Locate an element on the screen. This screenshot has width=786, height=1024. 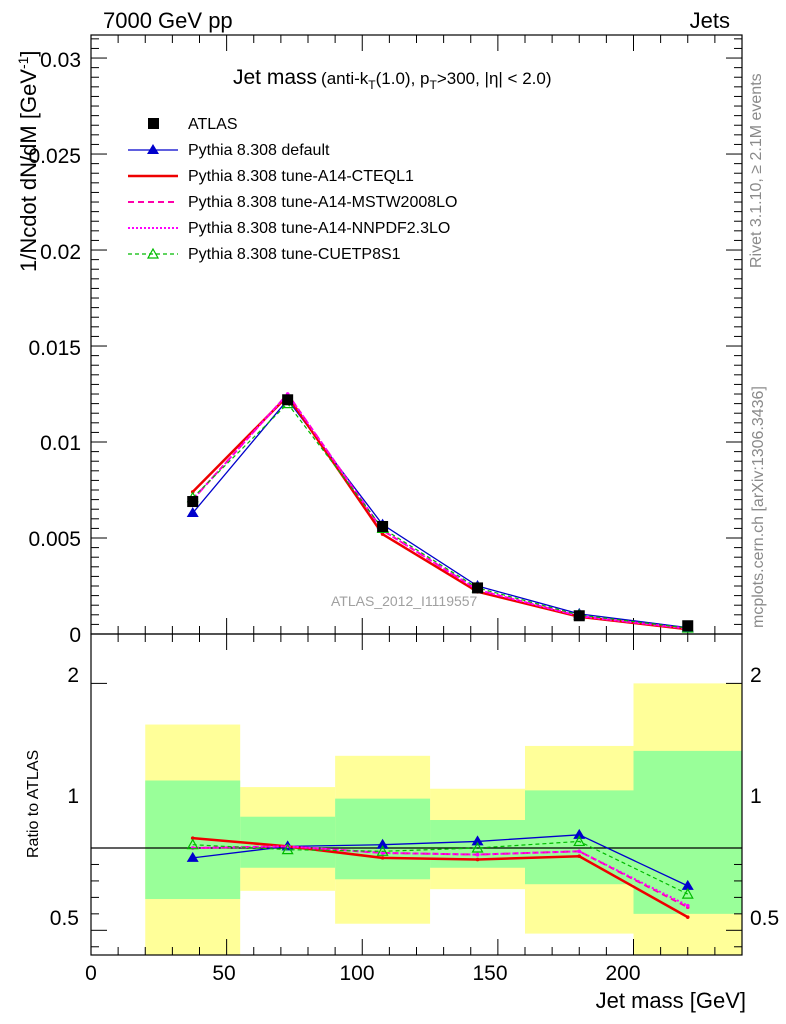
main-y-label: 1/Ncdot dN/dM [GeV-1] is located at coordinates (28, 161).